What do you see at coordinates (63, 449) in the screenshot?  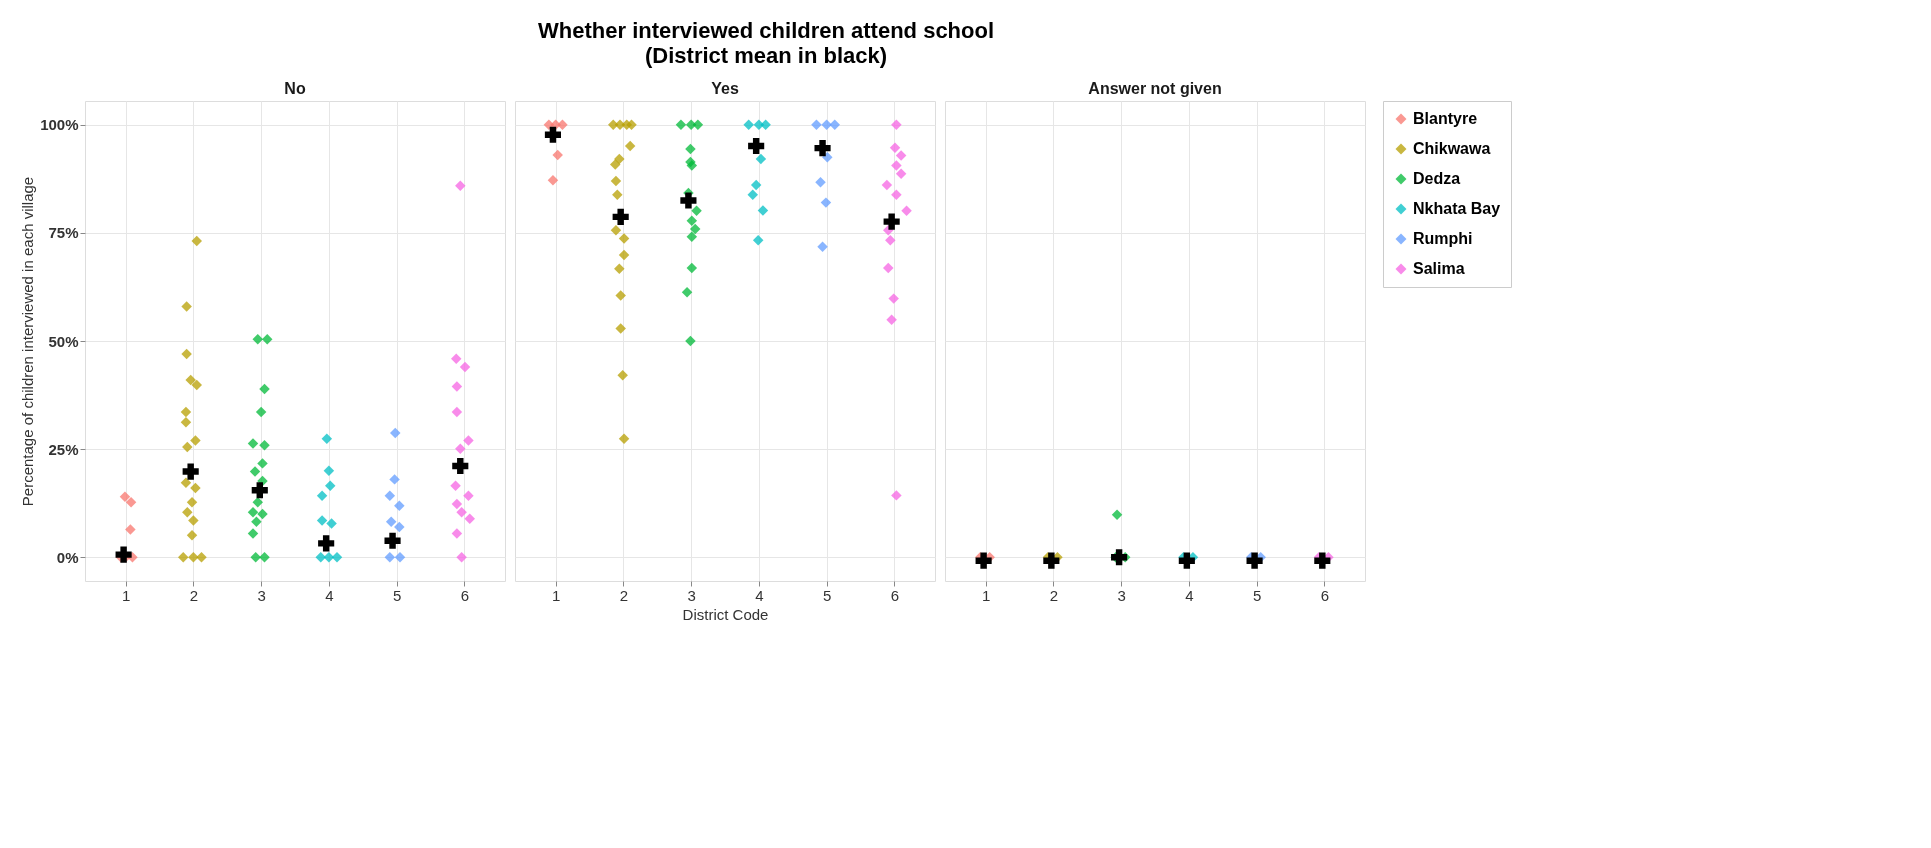 I see `y-tick-label: 25%` at bounding box center [63, 449].